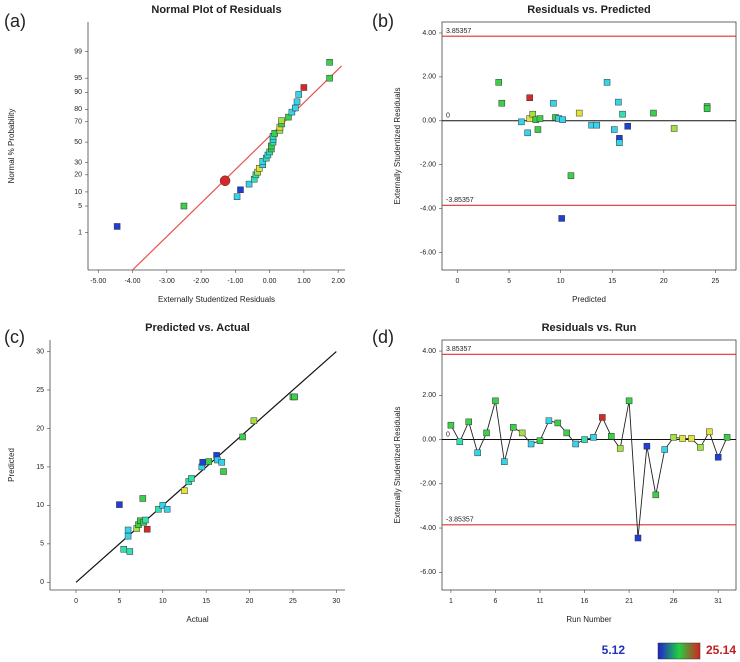 This screenshot has width=740, height=662. Describe the element at coordinates (629, 601) in the screenshot. I see `x-tick-label: 21` at that location.